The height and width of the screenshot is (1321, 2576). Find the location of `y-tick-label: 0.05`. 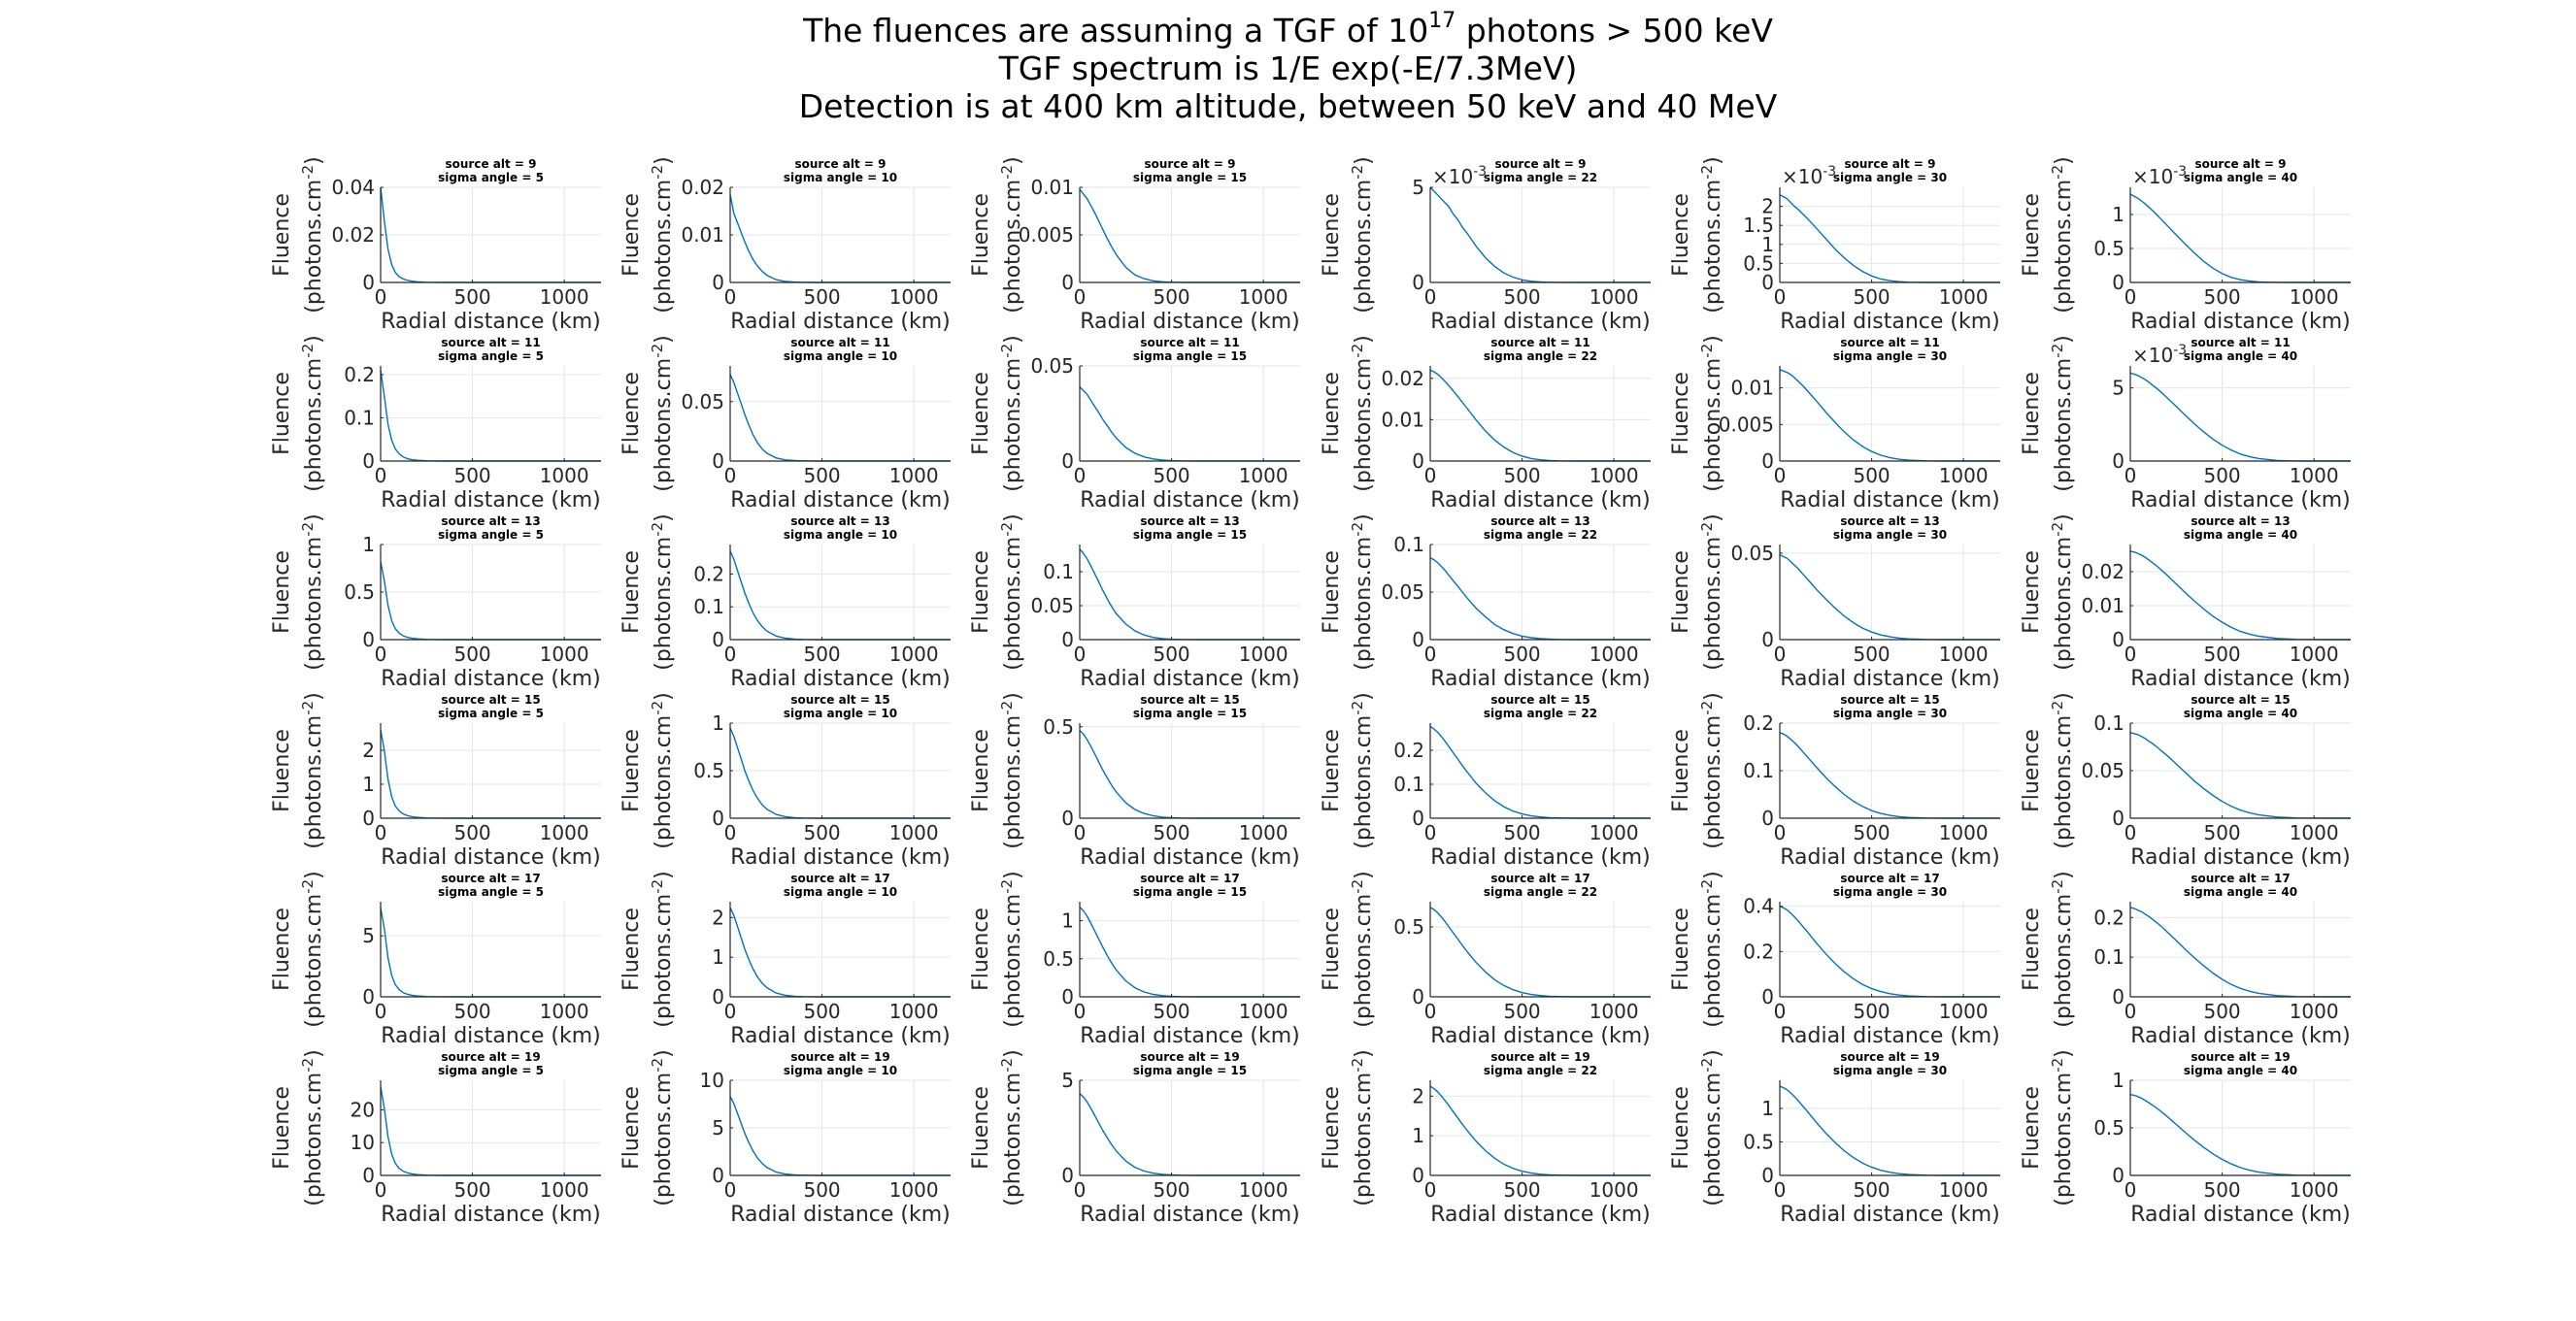

y-tick-label: 0.05 is located at coordinates (2102, 770).